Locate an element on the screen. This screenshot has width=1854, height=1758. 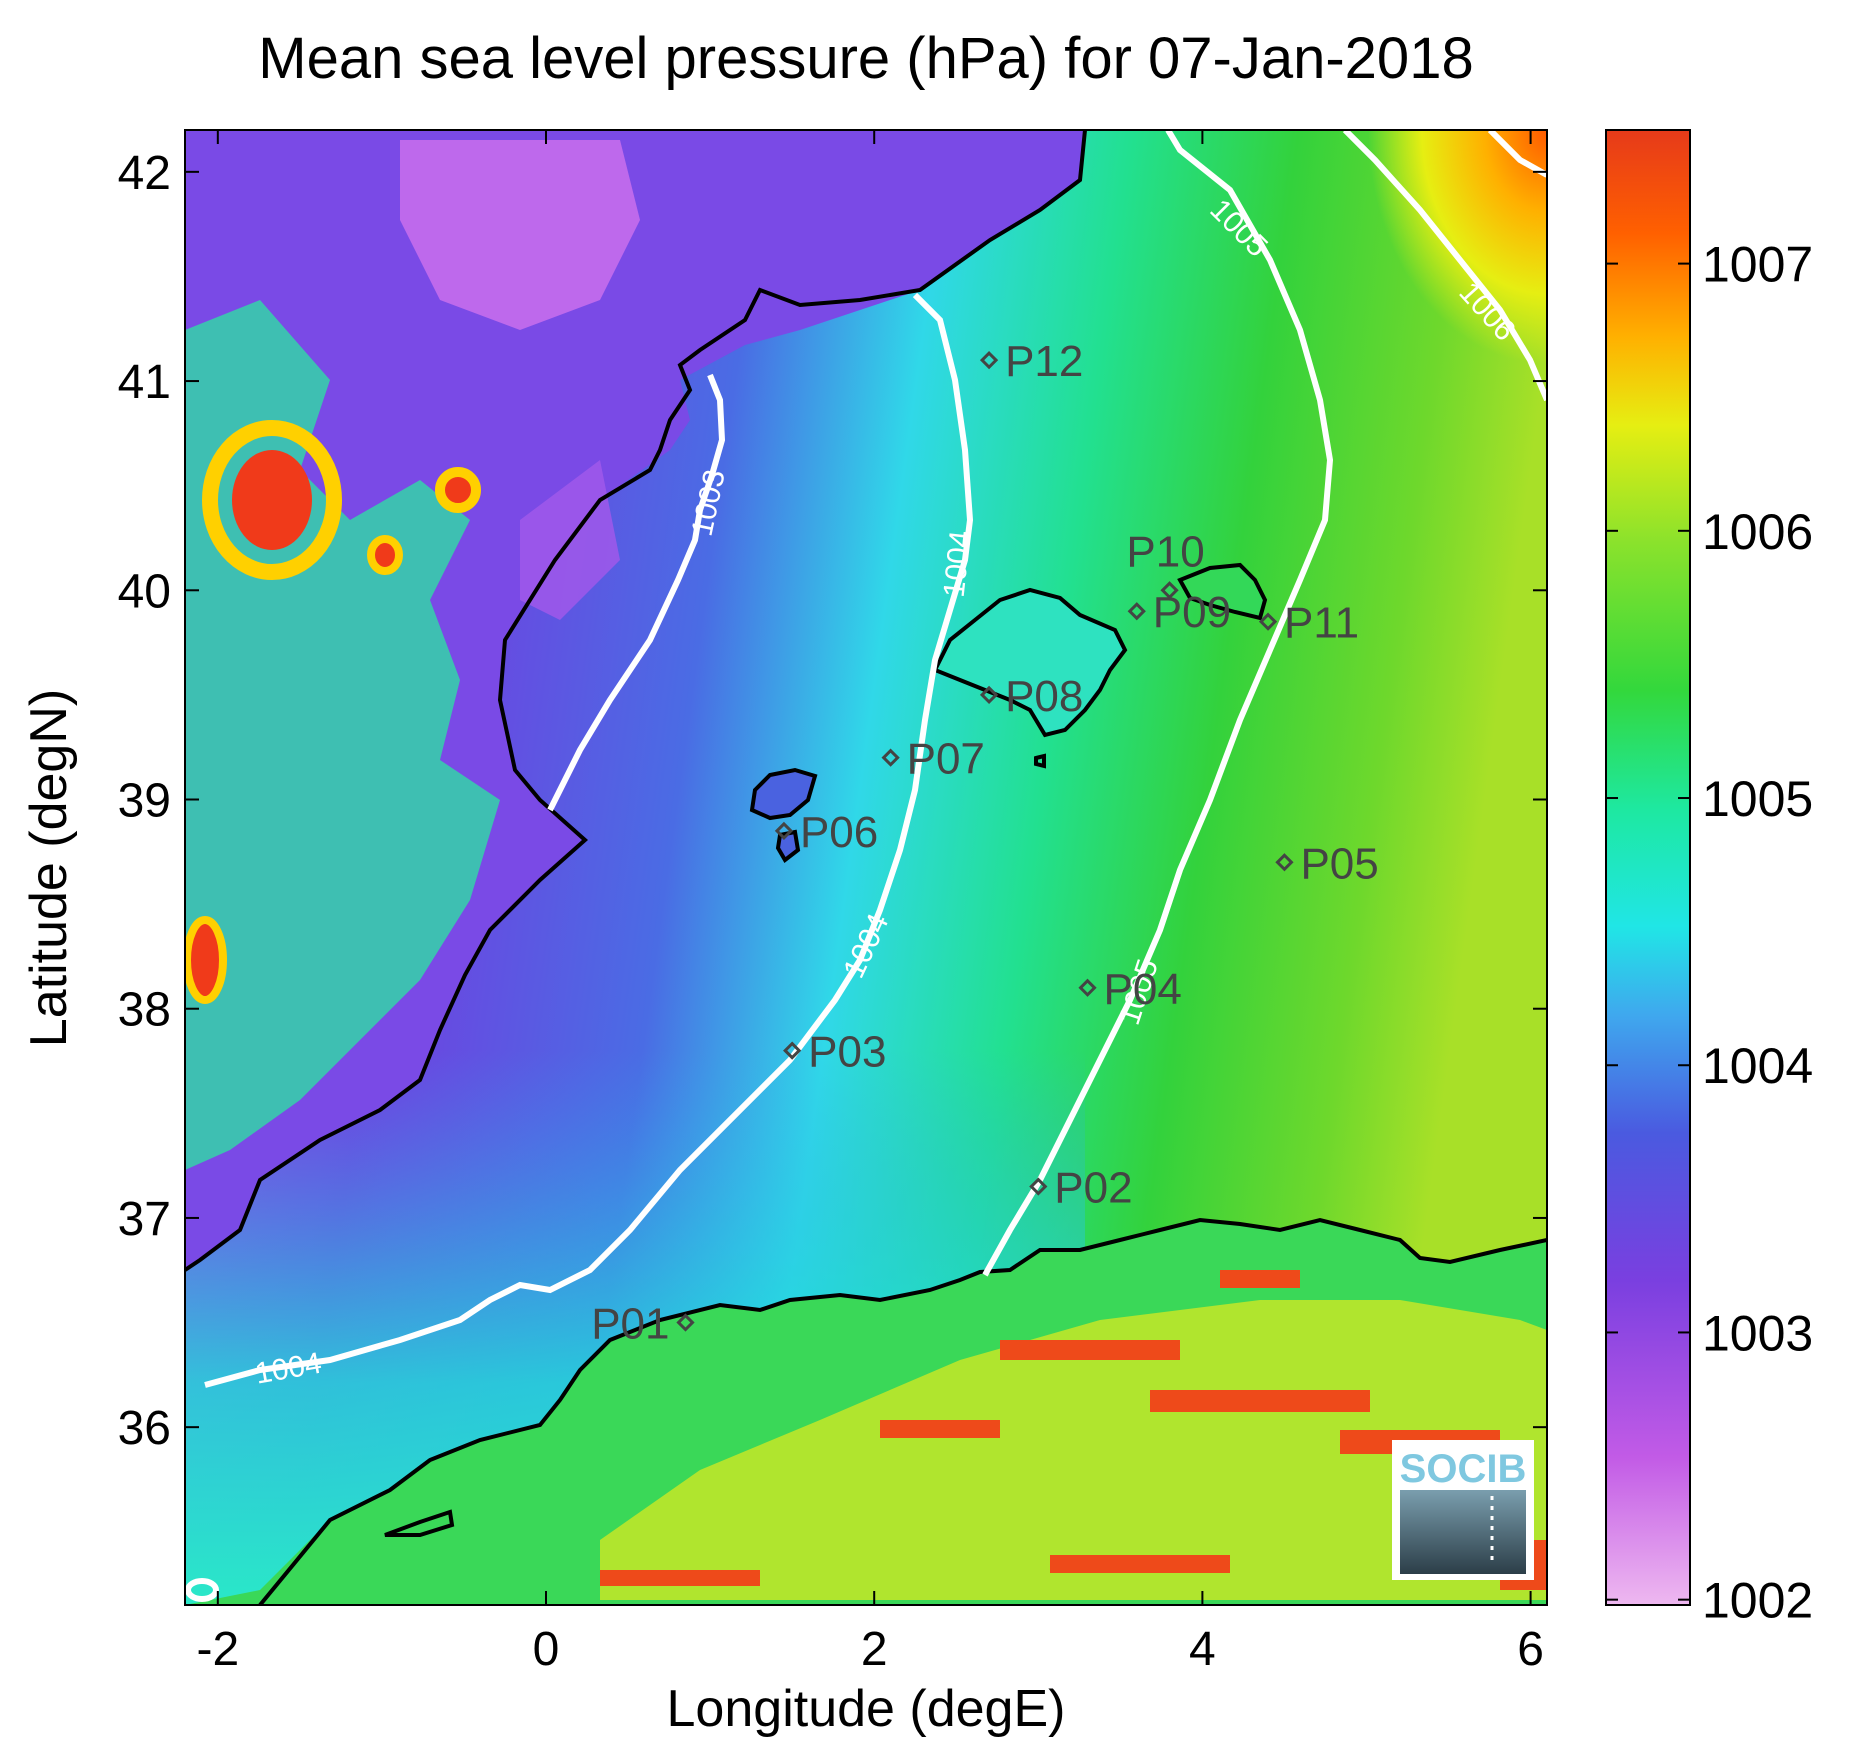
station-marker: P09 is located at coordinates (1179, 612).